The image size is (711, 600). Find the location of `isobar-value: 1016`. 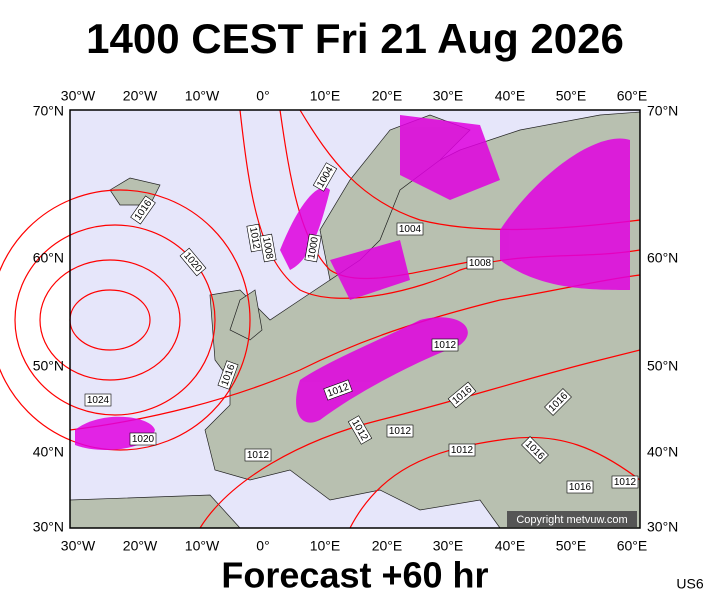

isobar-value: 1016 is located at coordinates (580, 487).